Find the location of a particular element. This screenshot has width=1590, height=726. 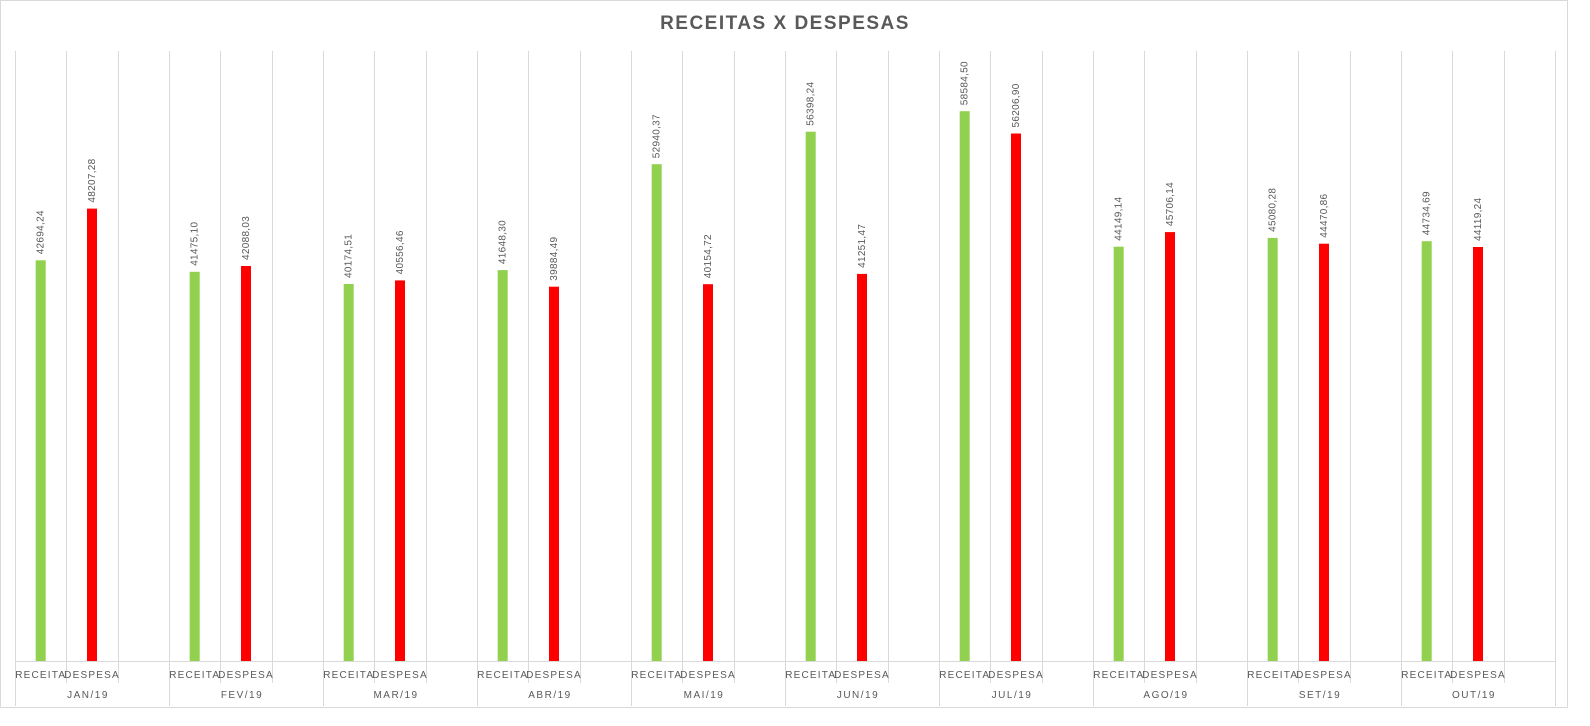

month-label: JUL/19 is located at coordinates (1012, 695).